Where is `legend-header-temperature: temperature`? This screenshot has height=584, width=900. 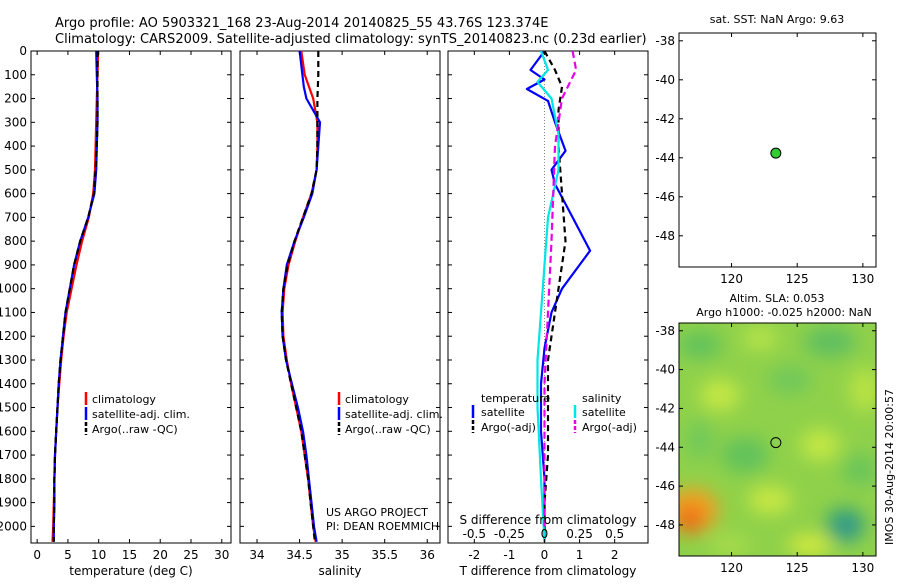
legend-header-temperature: temperature is located at coordinates (515, 398).